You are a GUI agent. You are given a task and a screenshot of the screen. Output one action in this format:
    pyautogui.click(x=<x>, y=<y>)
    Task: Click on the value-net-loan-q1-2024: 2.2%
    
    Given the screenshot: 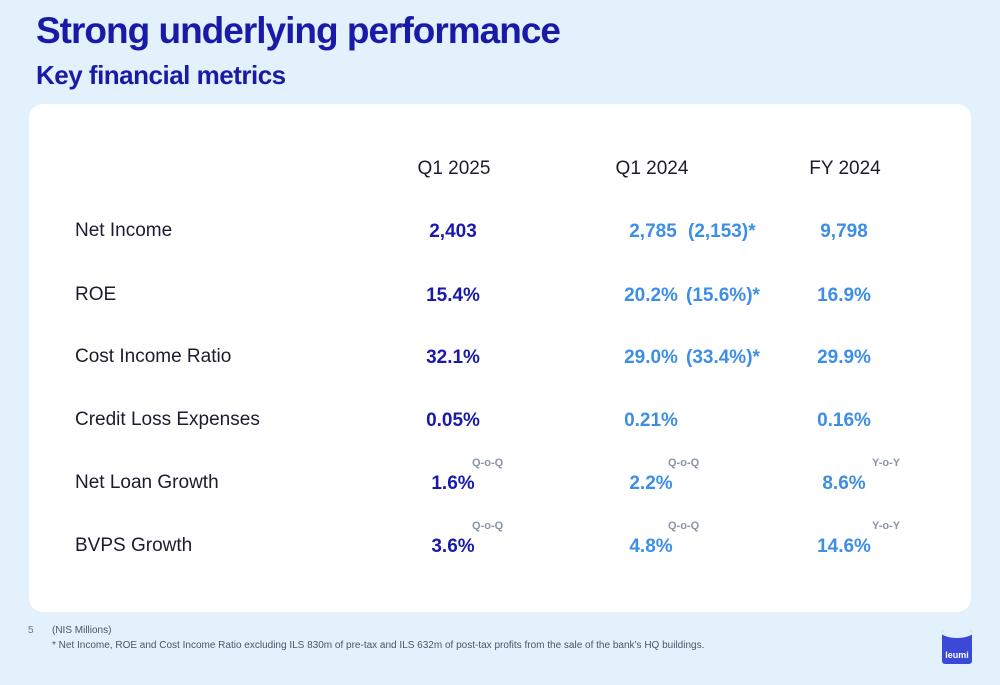 What is the action you would take?
    pyautogui.click(x=651, y=483)
    